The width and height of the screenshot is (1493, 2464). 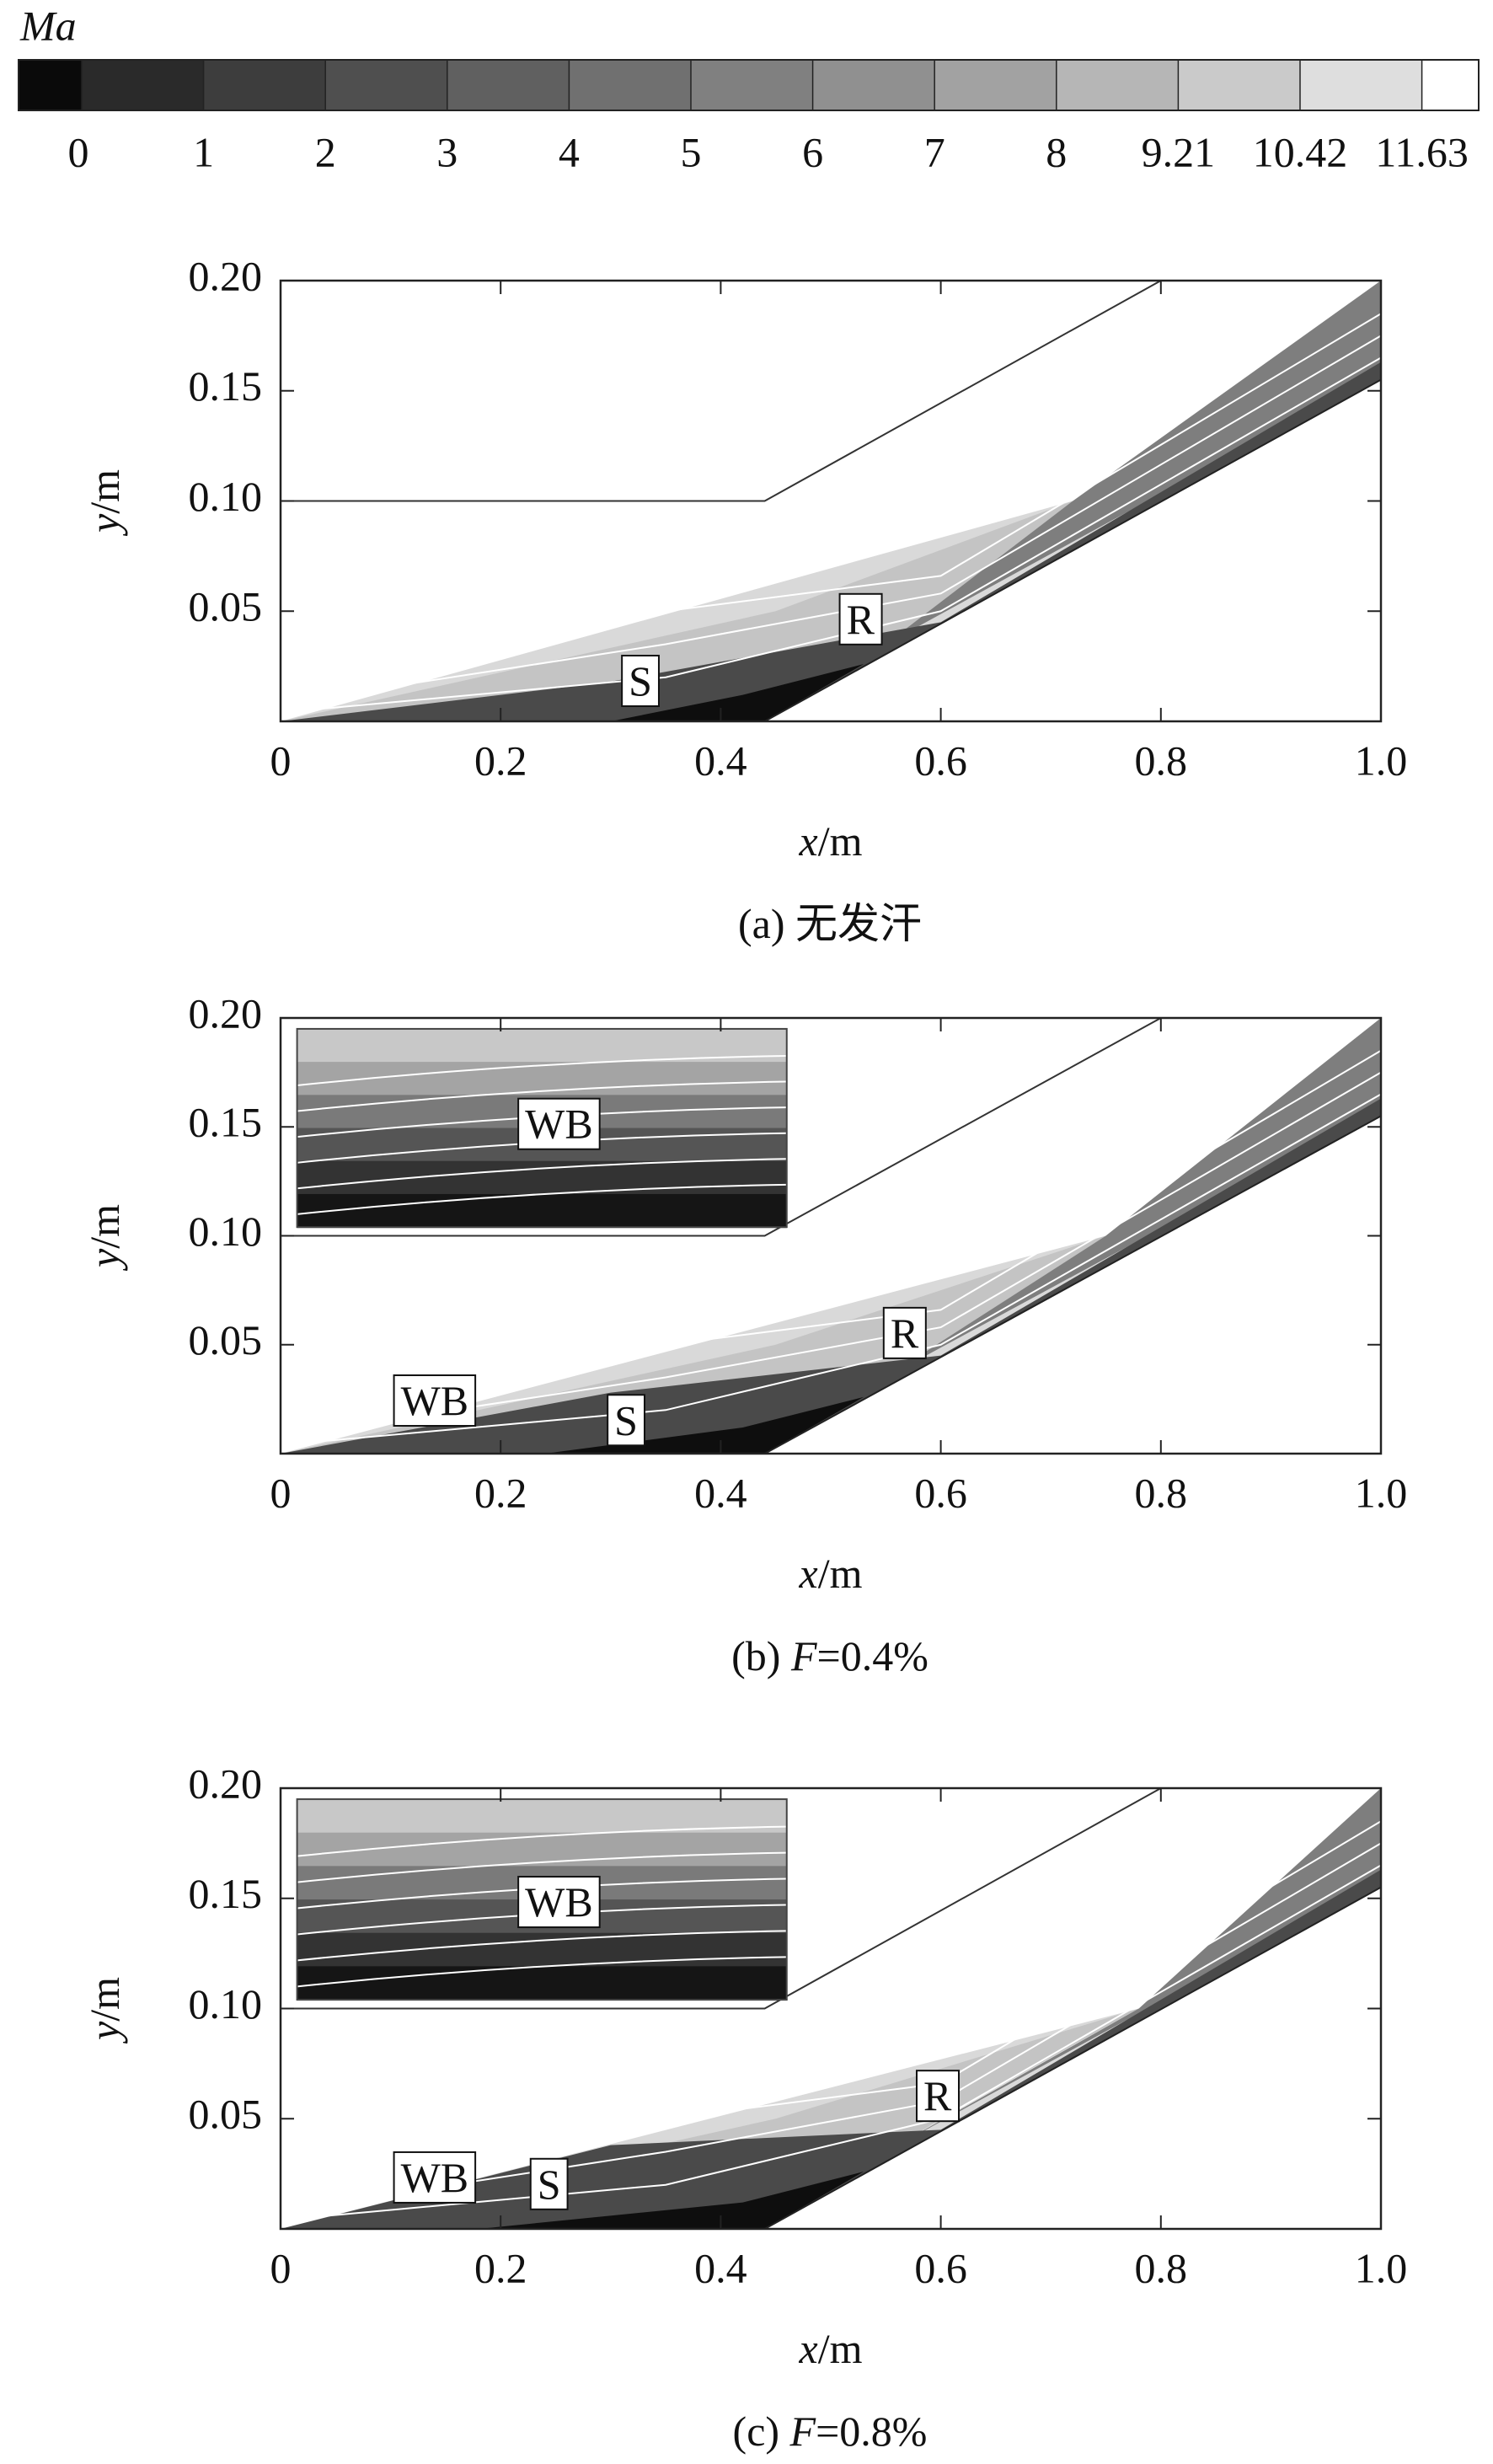 I want to click on colorbar-frame, so click(x=749, y=85).